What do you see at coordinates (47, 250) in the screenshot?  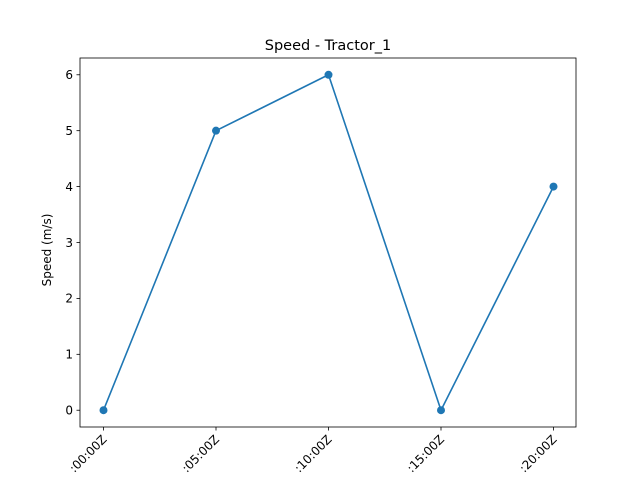 I see `y-axis-title: Speed (m/s)` at bounding box center [47, 250].